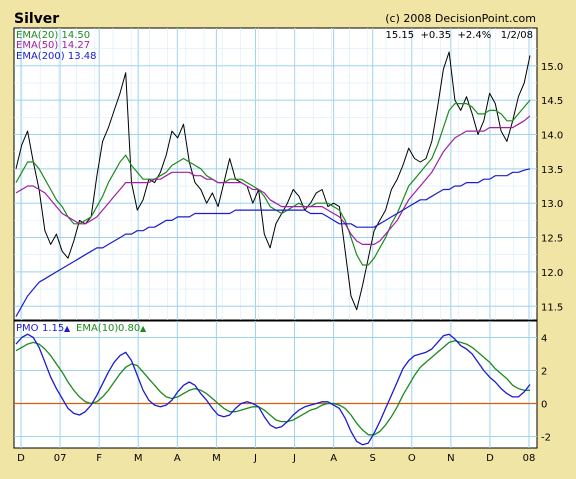 This screenshot has width=576, height=479. I want to click on y-tick-label-price: 15.0, so click(552, 67).